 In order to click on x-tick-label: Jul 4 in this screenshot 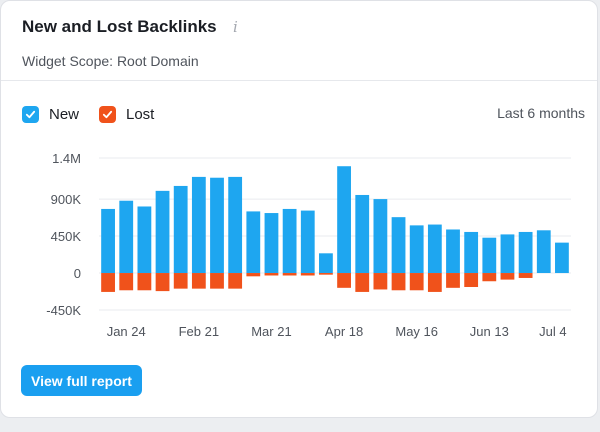, I will do `click(552, 331)`.